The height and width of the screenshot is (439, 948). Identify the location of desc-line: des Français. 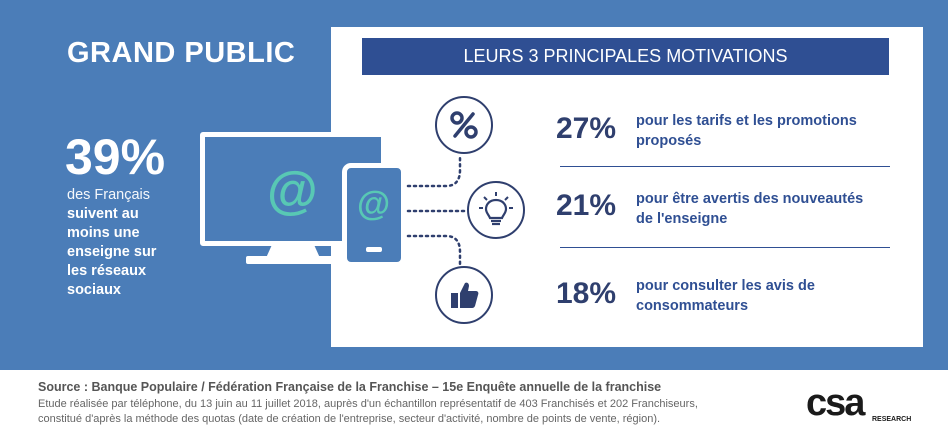
(109, 195).